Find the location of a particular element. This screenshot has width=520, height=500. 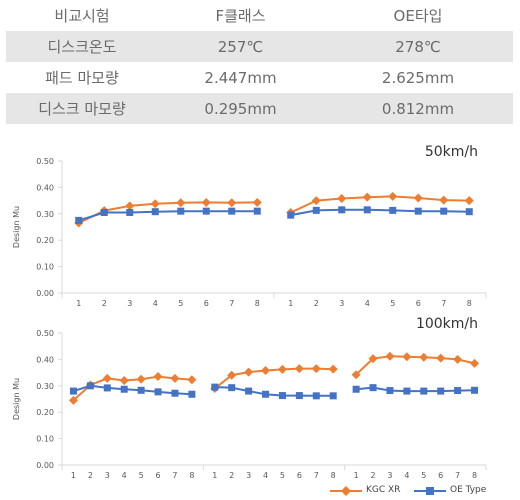

x-tick-label: 5 is located at coordinates (423, 475).